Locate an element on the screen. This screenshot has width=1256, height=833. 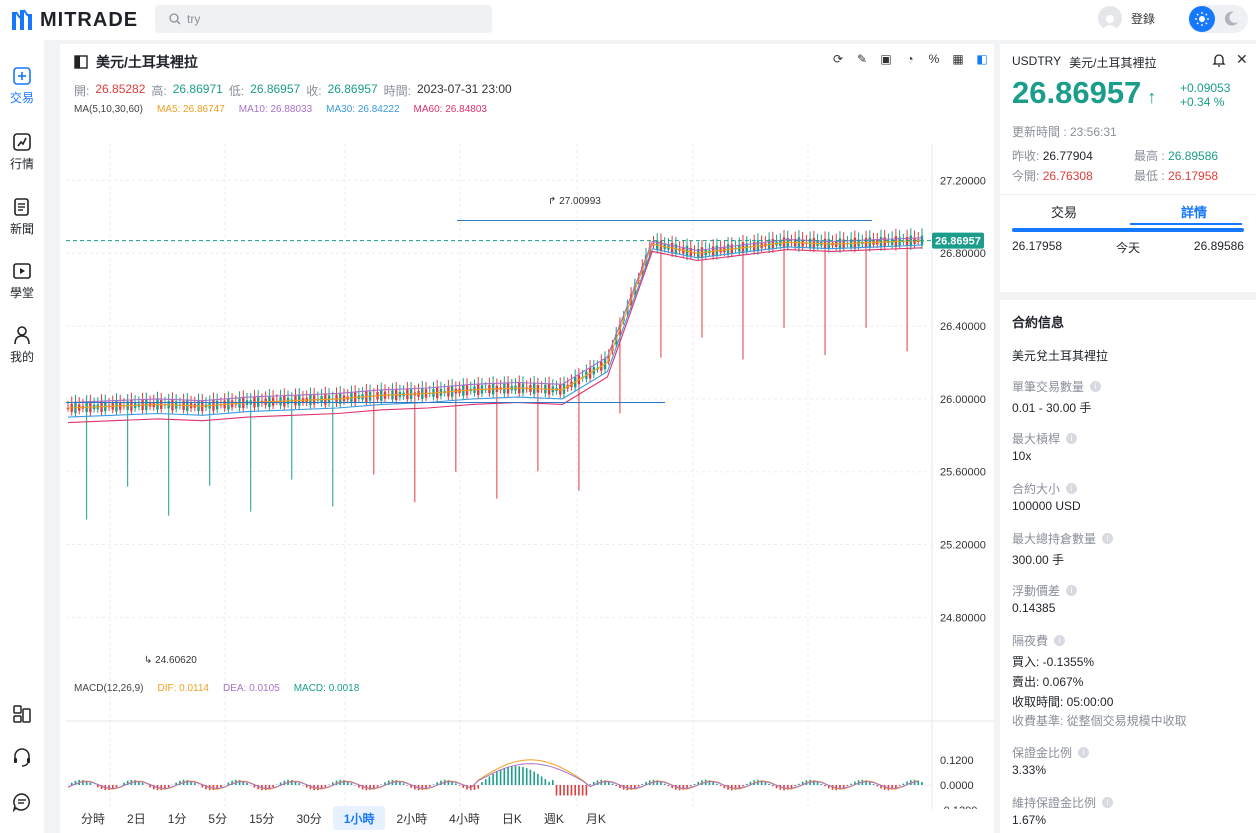
contract-value: 10x is located at coordinates (1022, 456).